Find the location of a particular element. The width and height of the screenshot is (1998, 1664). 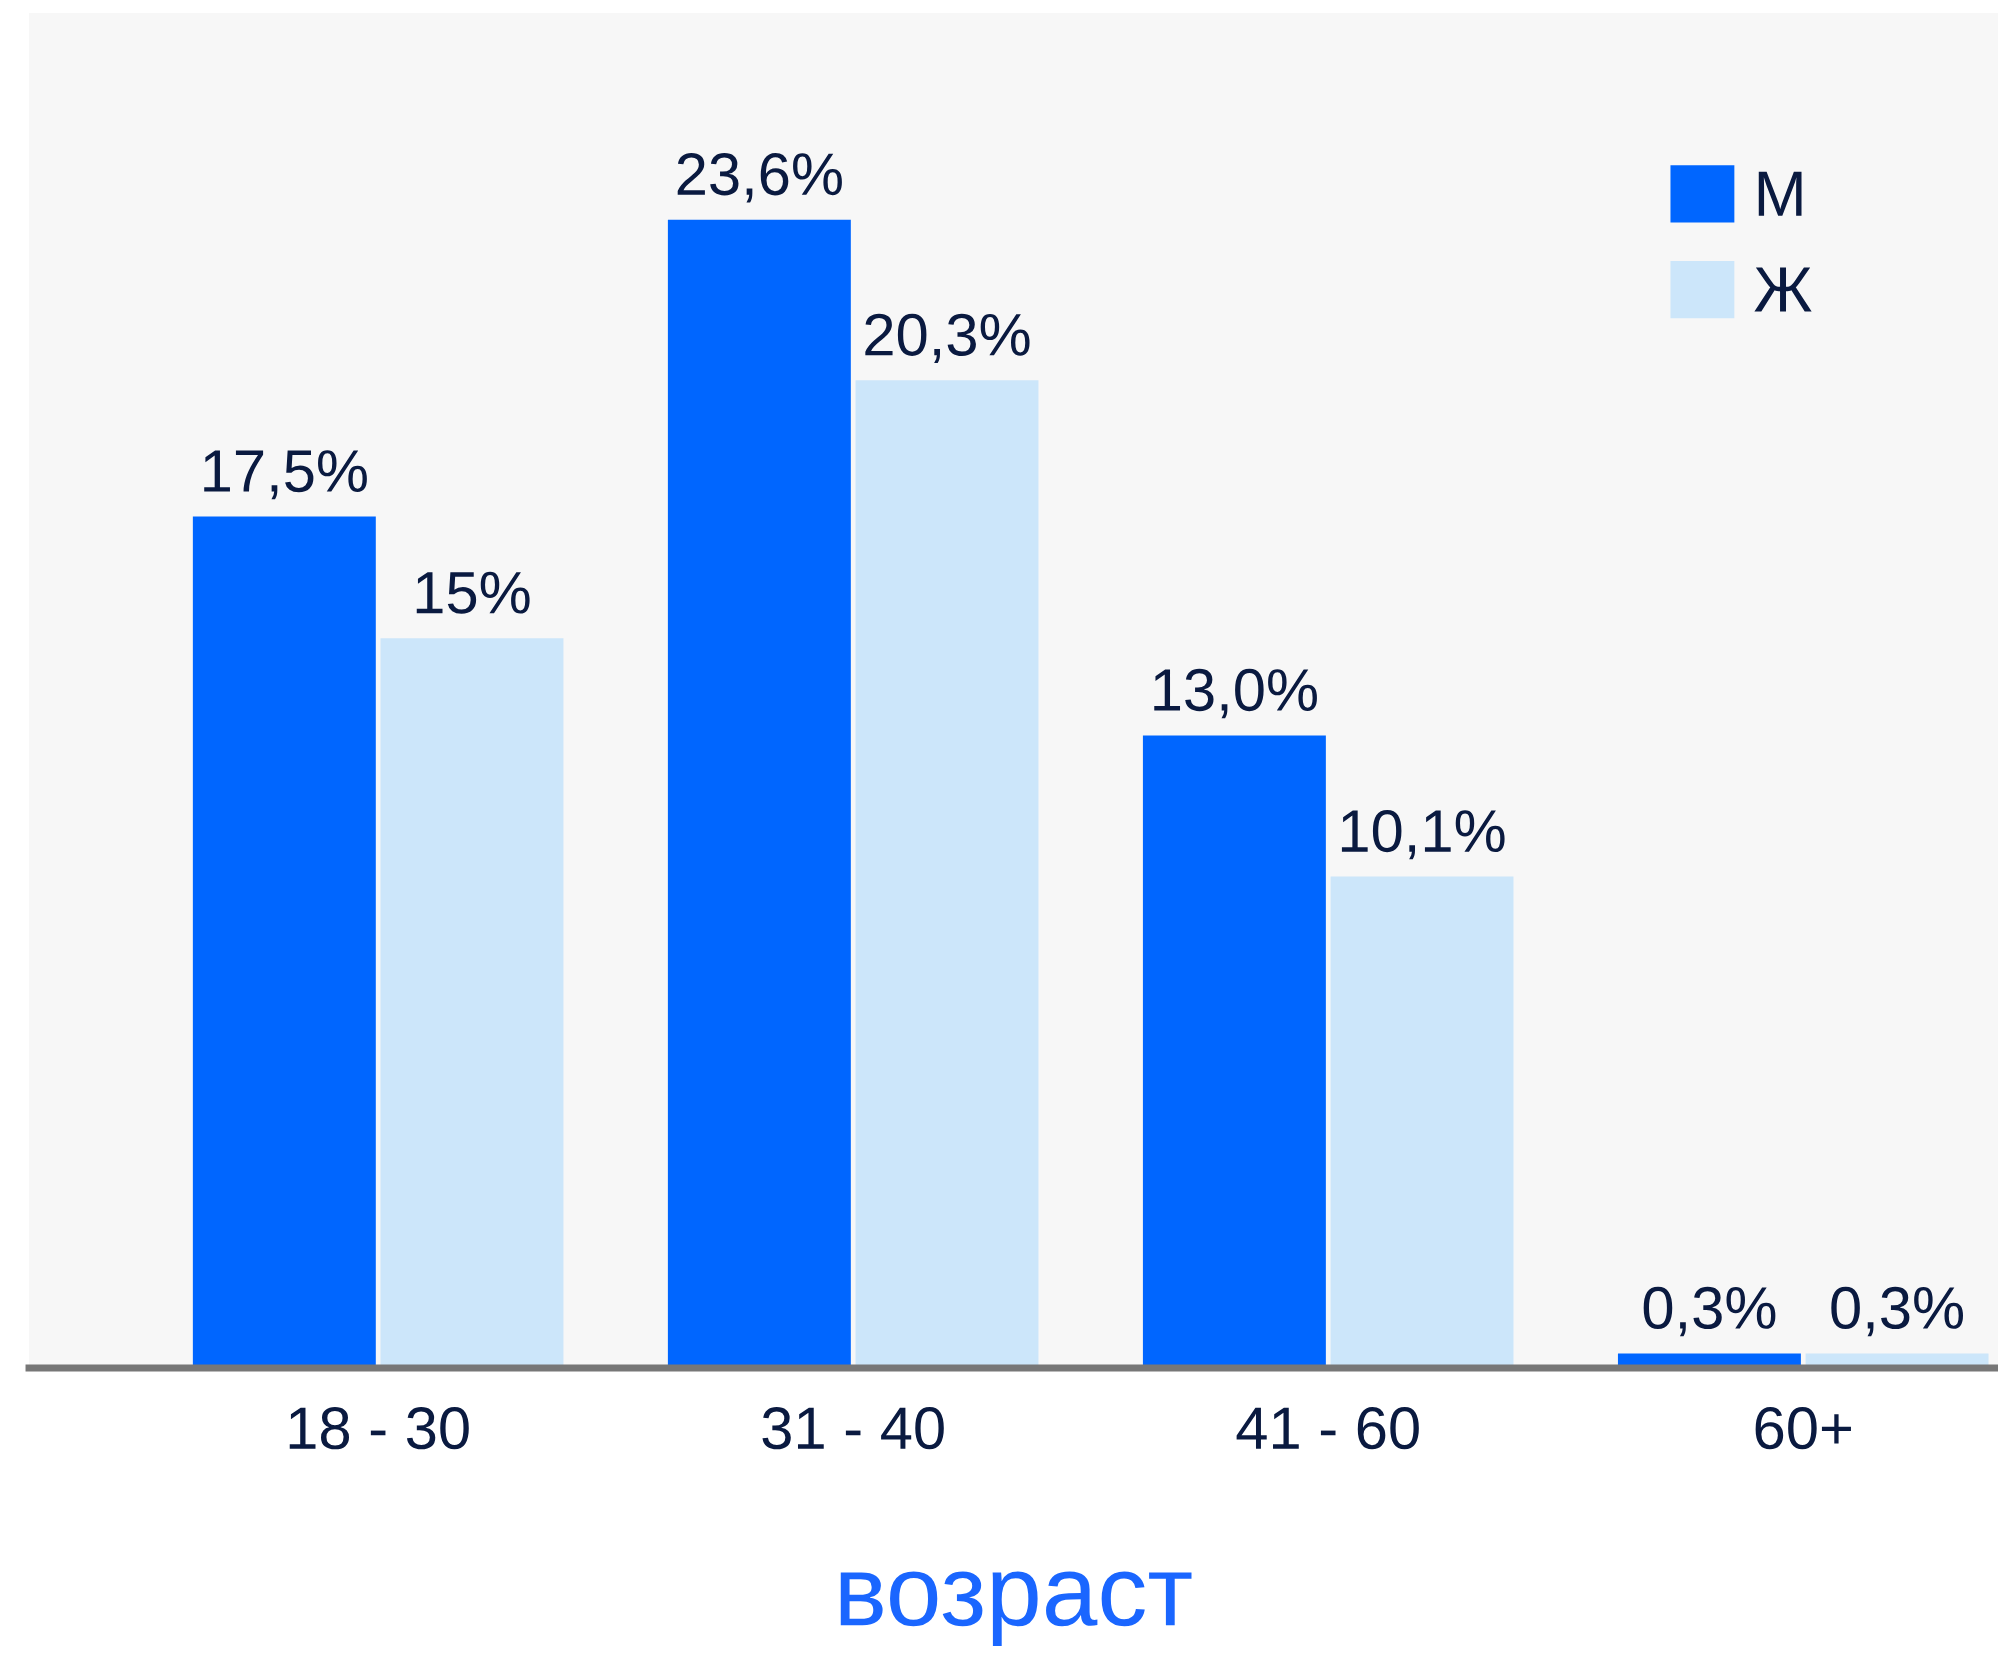

data-label: 20,3% is located at coordinates (947, 338).